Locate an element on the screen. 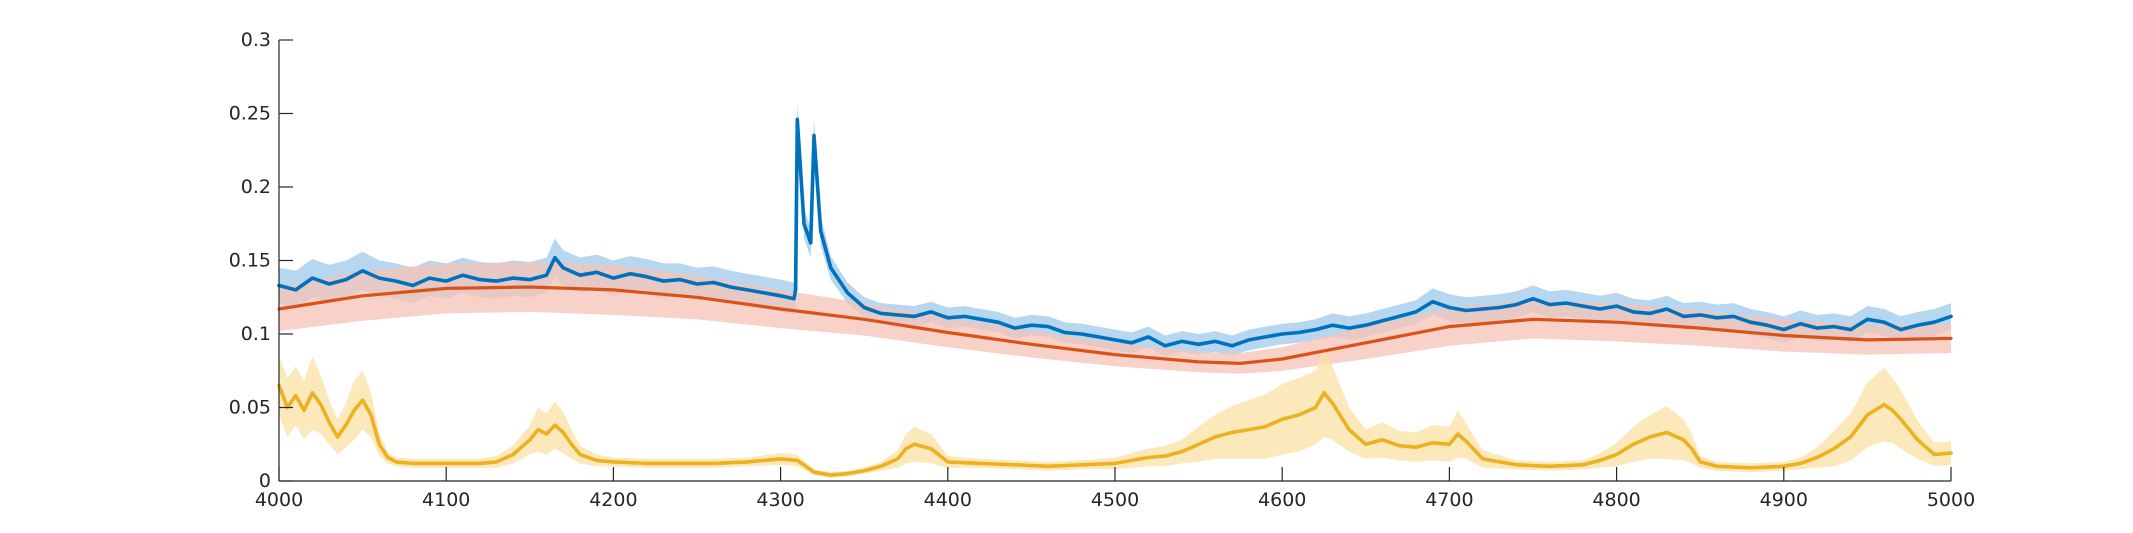  x-tick-label: 4800 is located at coordinates (1616, 500).